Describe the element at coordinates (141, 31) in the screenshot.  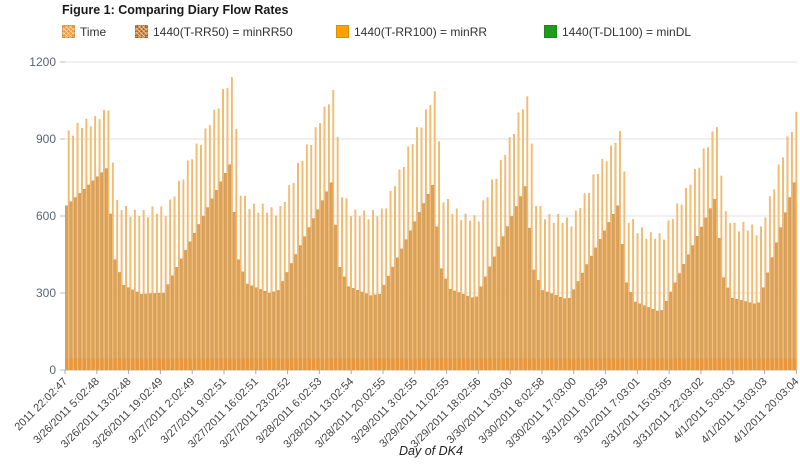
I see `legend-swatch-minrr50-icon` at that location.